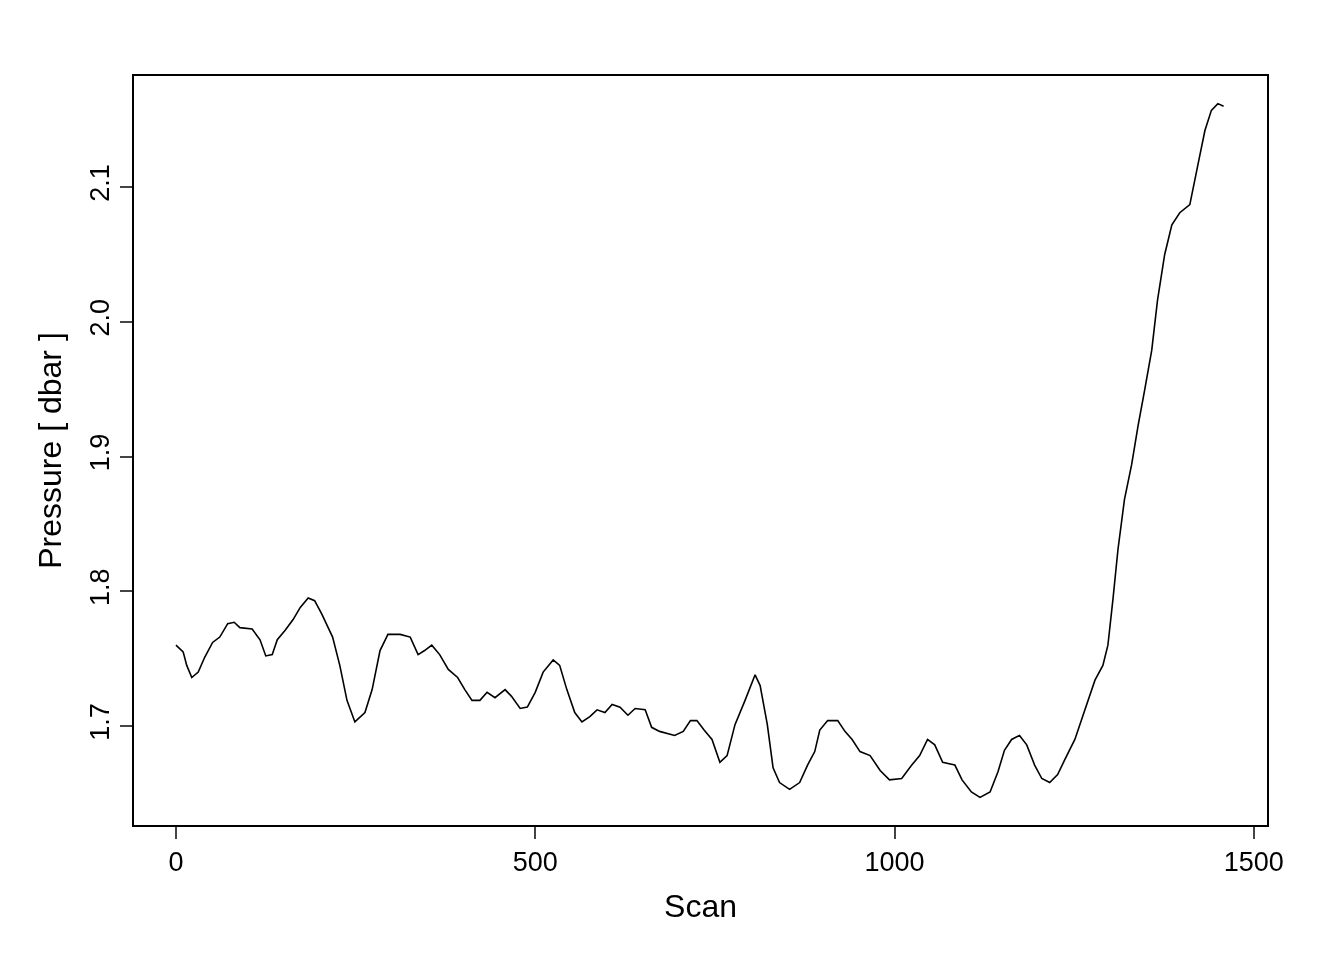 The width and height of the screenshot is (1344, 960). I want to click on y-tick-label: 1.7, so click(100, 722).